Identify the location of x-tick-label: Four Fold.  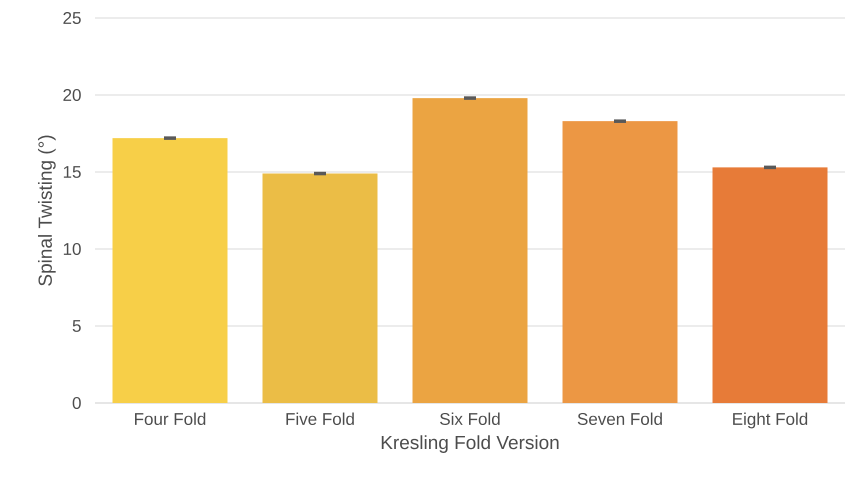
(170, 419).